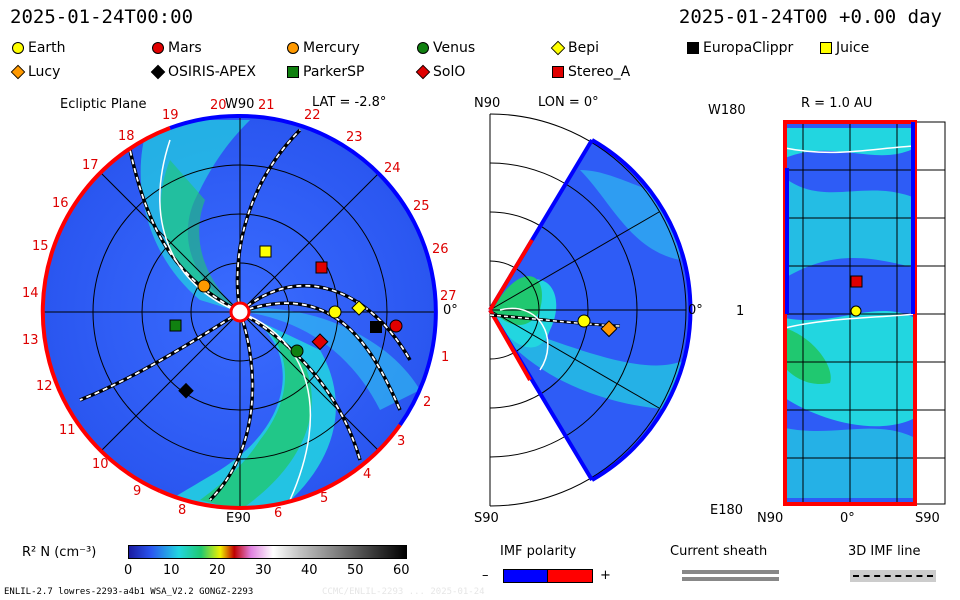 The image size is (960, 600). What do you see at coordinates (158, 72) in the screenshot?
I see `osiris-marker-icon` at bounding box center [158, 72].